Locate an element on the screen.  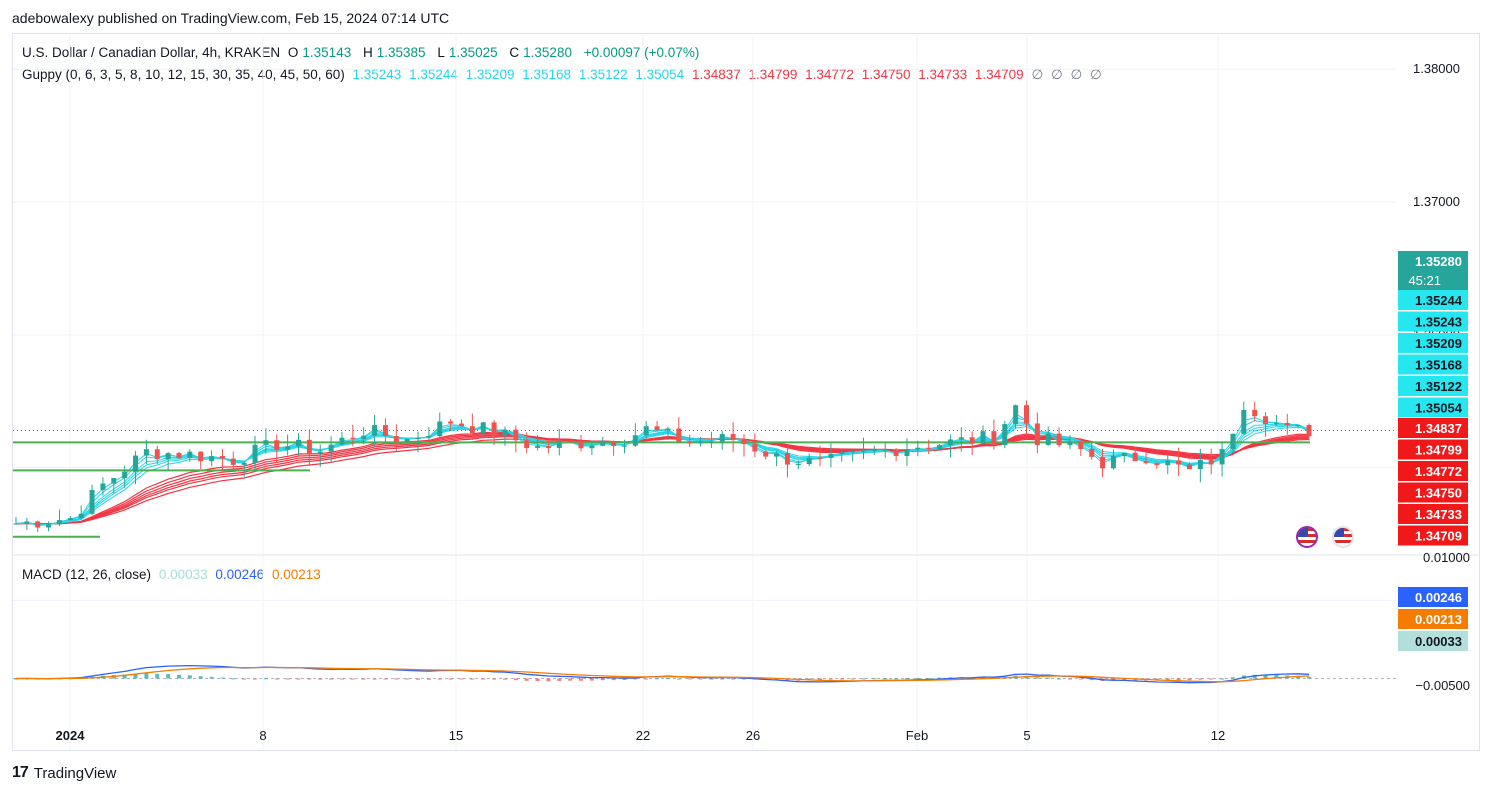
hist-badge: 0.00033 is located at coordinates (1438, 641).